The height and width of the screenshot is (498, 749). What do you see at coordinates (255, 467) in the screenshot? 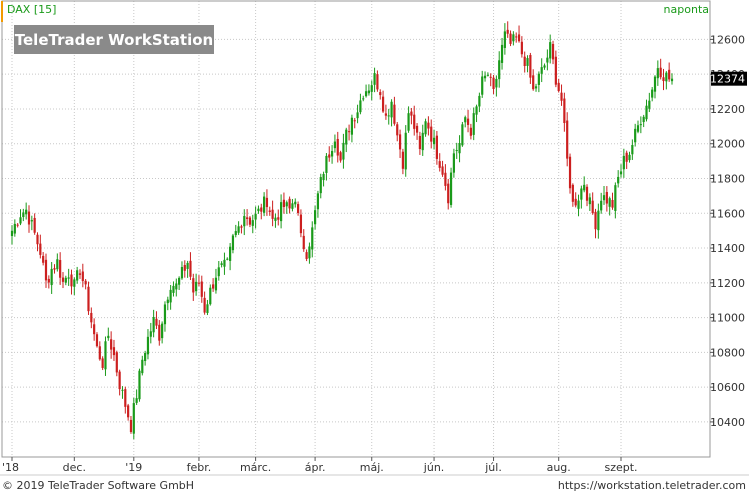
I see `x-tick-label: márc.` at bounding box center [255, 467].